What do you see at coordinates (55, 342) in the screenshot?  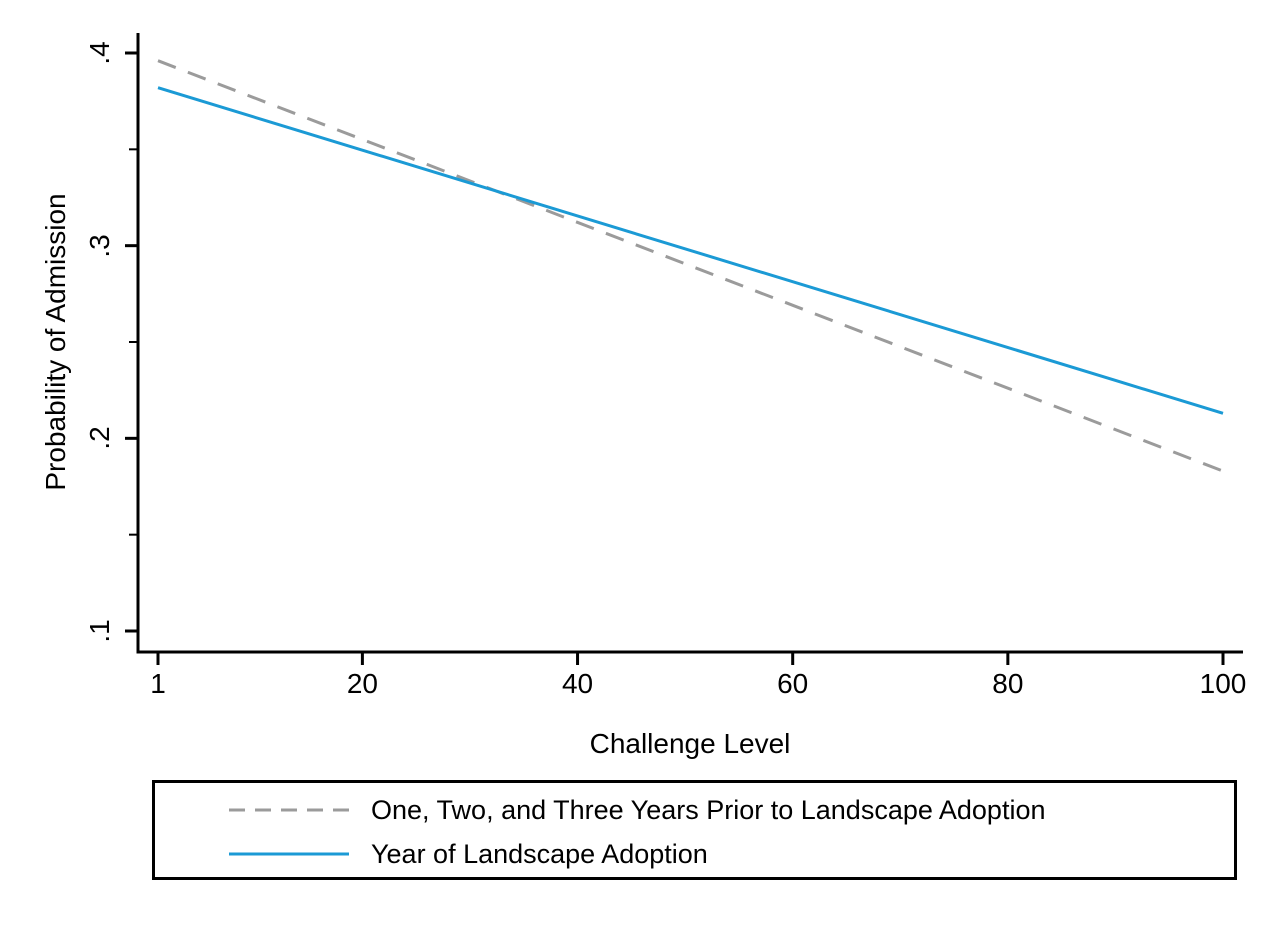 I see `y-axis-title: Probability of Admission` at bounding box center [55, 342].